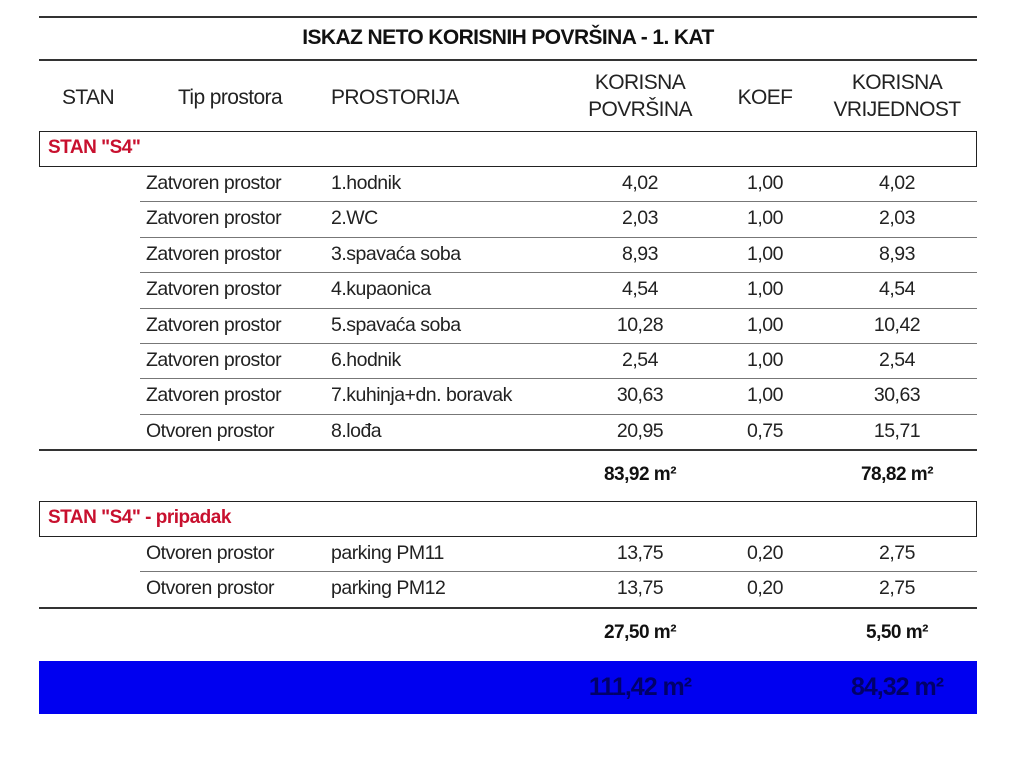 This screenshot has width=1024, height=768. Describe the element at coordinates (508, 687) in the screenshot. I see `grand-total-bar: 111,42 m² 84,32 m²` at that location.